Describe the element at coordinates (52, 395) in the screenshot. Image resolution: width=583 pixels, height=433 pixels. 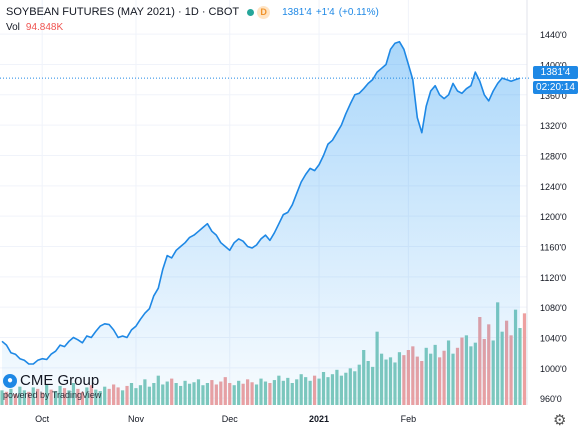
I see `powered-by-label: powered by TradingView` at that location.